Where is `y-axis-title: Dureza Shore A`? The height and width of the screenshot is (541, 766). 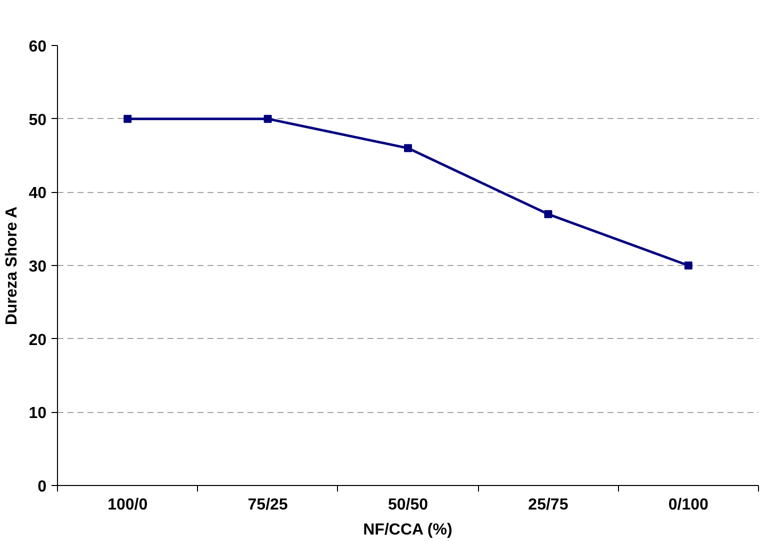
y-axis-title: Dureza Shore A is located at coordinates (12, 266).